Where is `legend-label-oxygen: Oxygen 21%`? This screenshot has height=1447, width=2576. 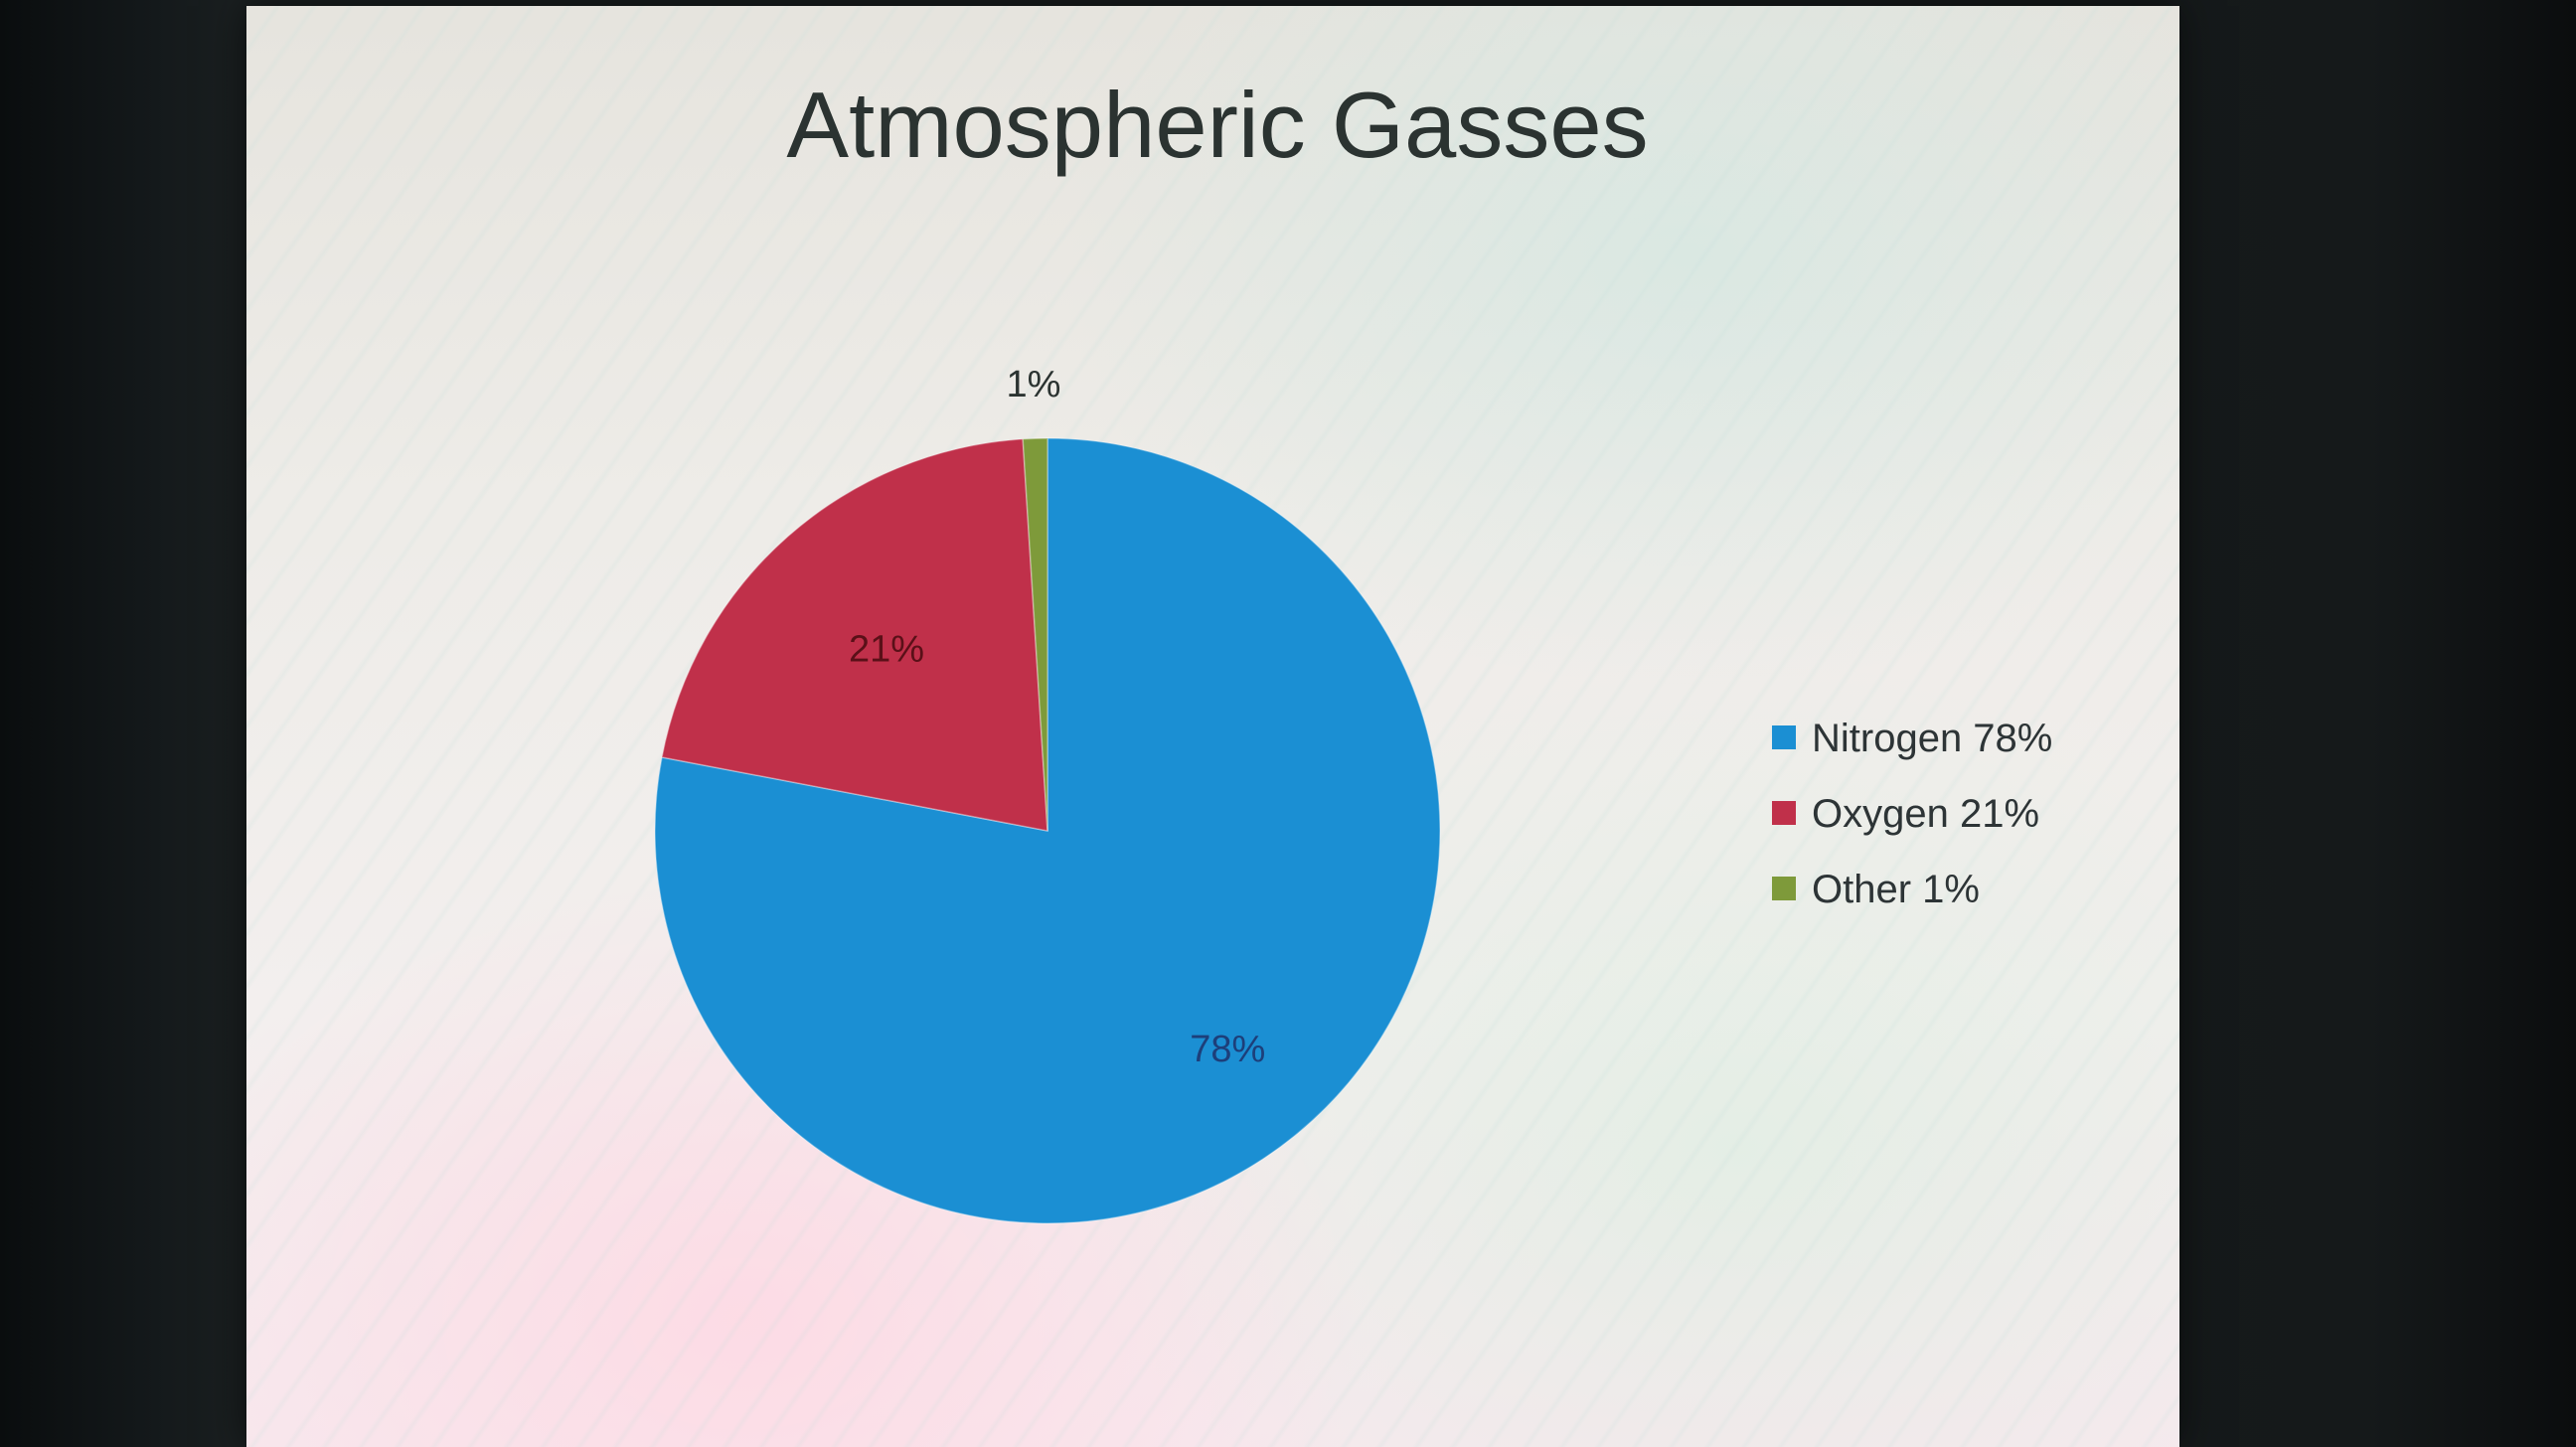 legend-label-oxygen: Oxygen 21% is located at coordinates (1925, 814).